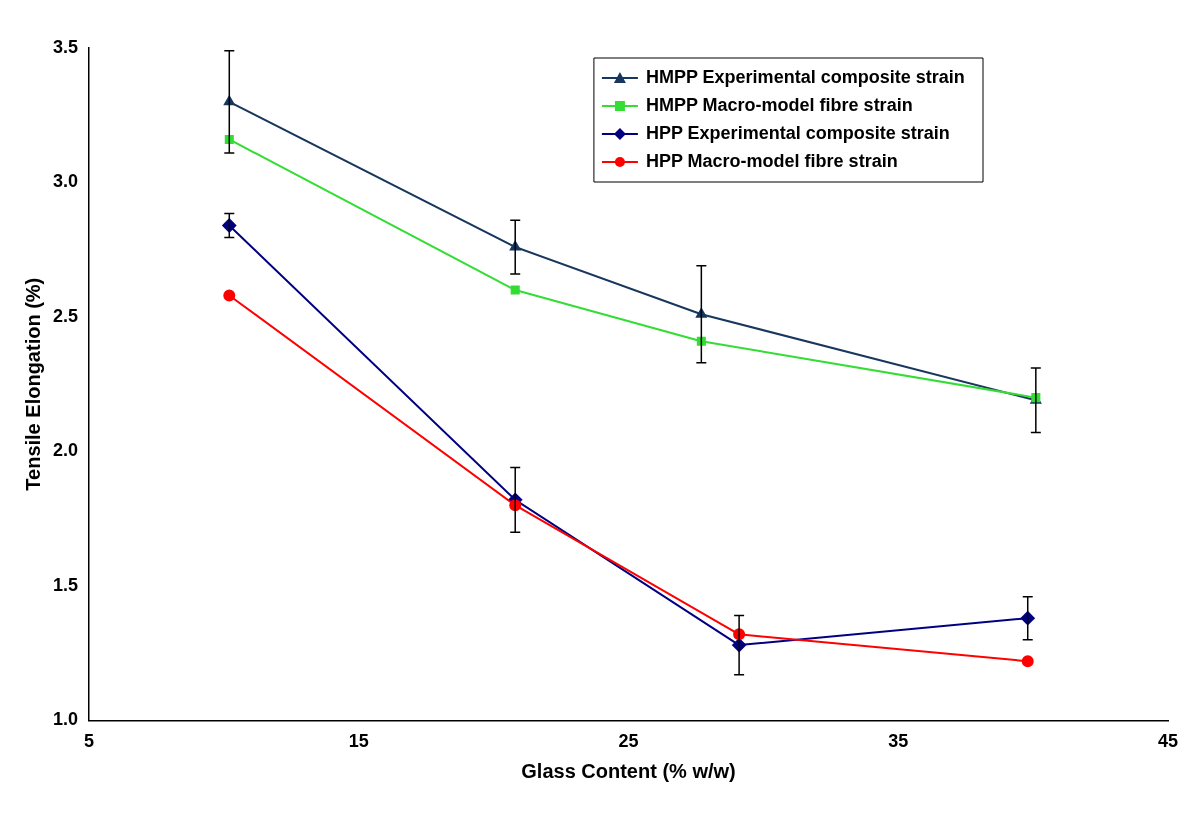 This screenshot has height=814, width=1198. I want to click on y-tick-label: 3.0, so click(65, 181).